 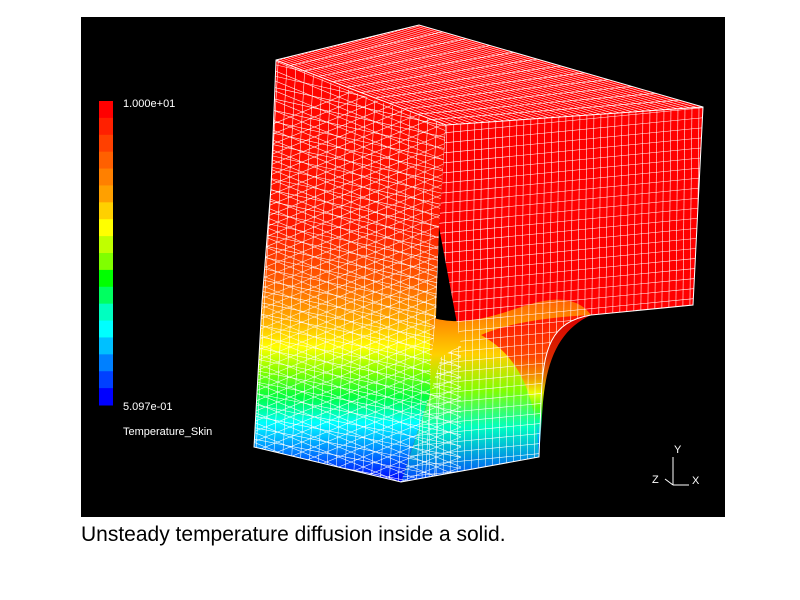 I want to click on axis-x-label: X, so click(x=696, y=481).